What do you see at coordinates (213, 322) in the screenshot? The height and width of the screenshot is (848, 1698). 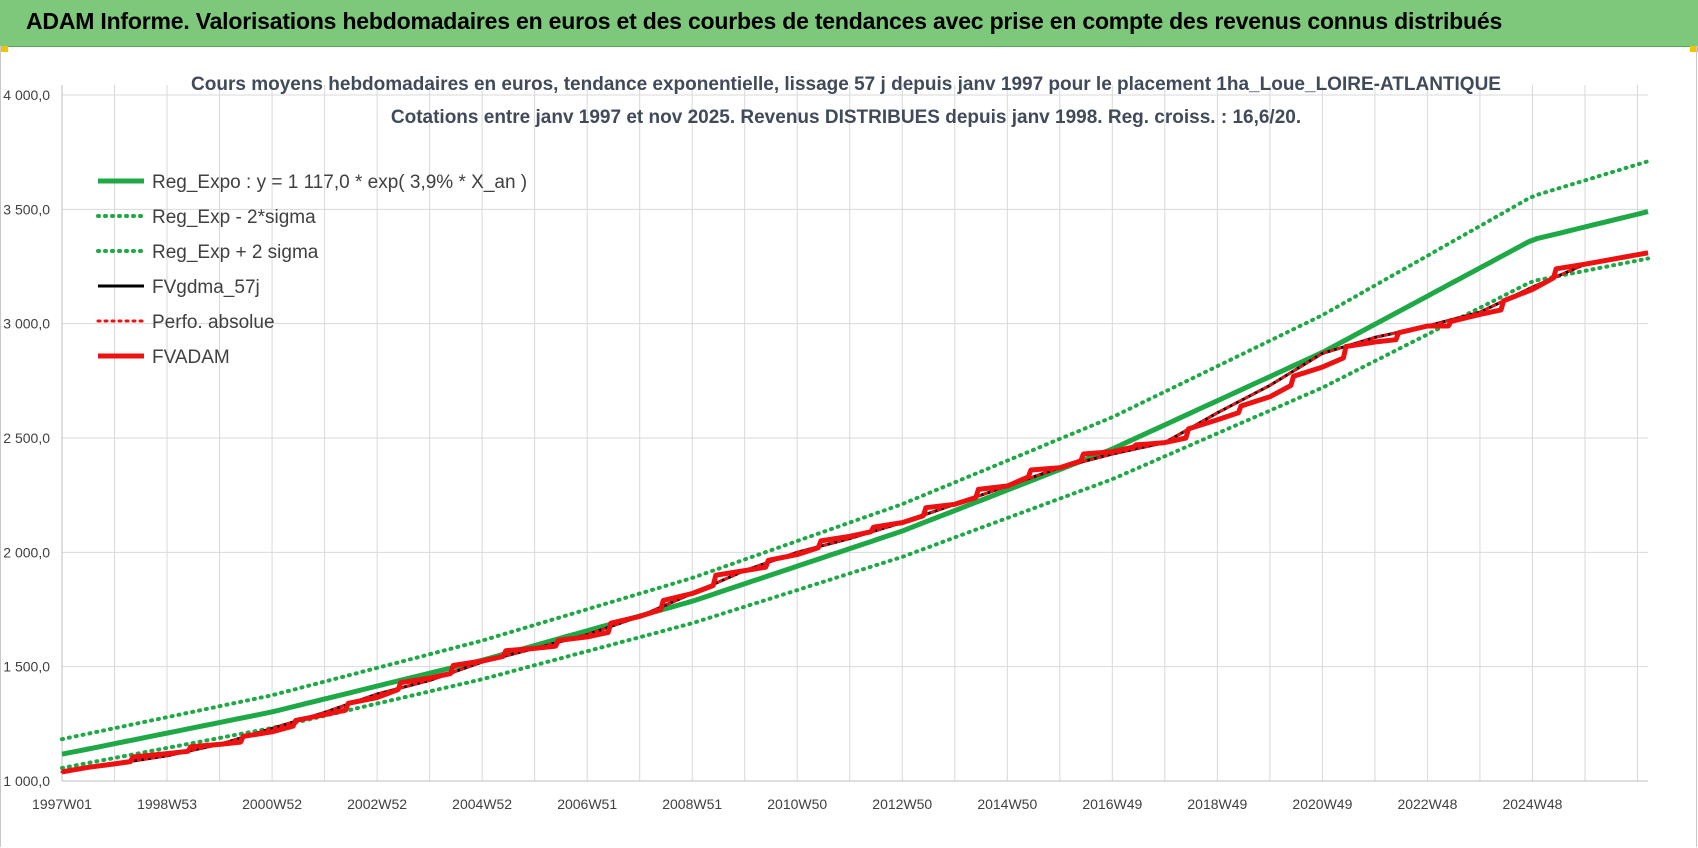 I see `legend-label: Perfo. absolue` at bounding box center [213, 322].